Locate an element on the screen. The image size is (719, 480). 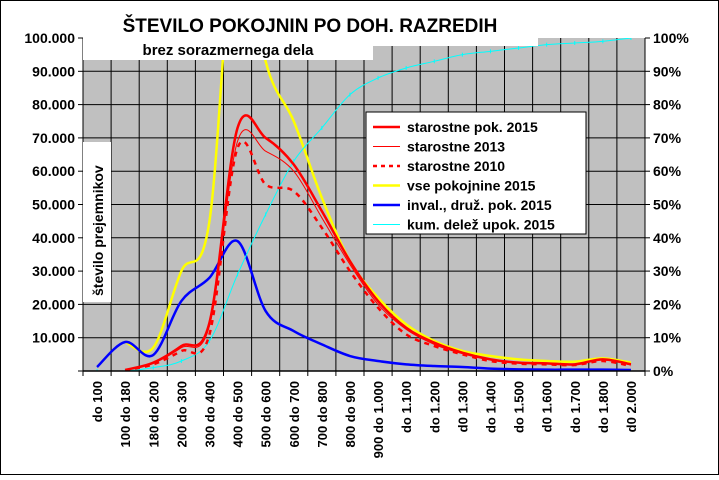
x-tick-label: 700 do 800 is located at coordinates (322, 414).